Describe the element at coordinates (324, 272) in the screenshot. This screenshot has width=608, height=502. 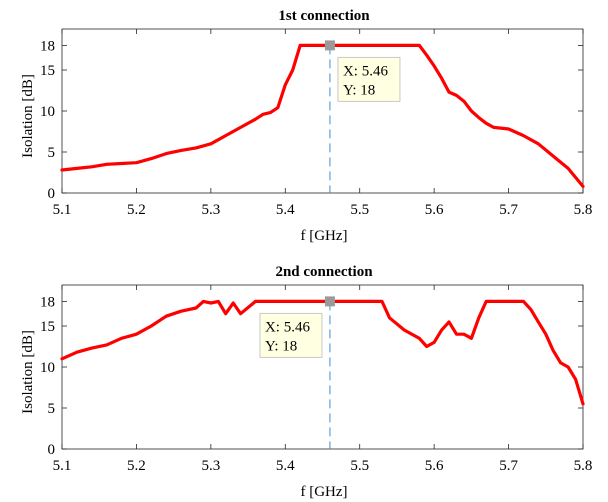
I see `chart-title: 2nd connection` at that location.